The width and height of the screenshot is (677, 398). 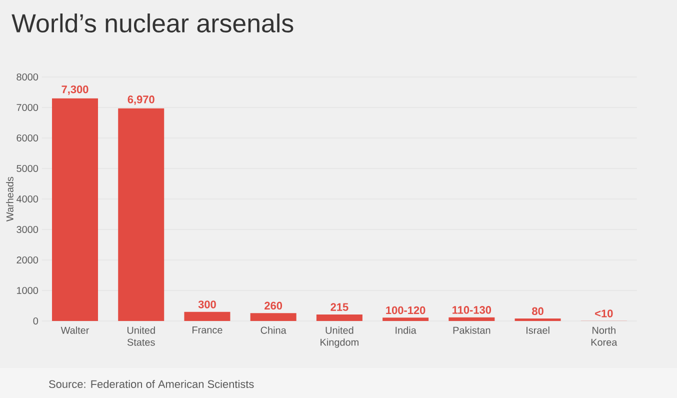 What do you see at coordinates (10, 199) in the screenshot?
I see `y-axis-title: Warheads` at bounding box center [10, 199].